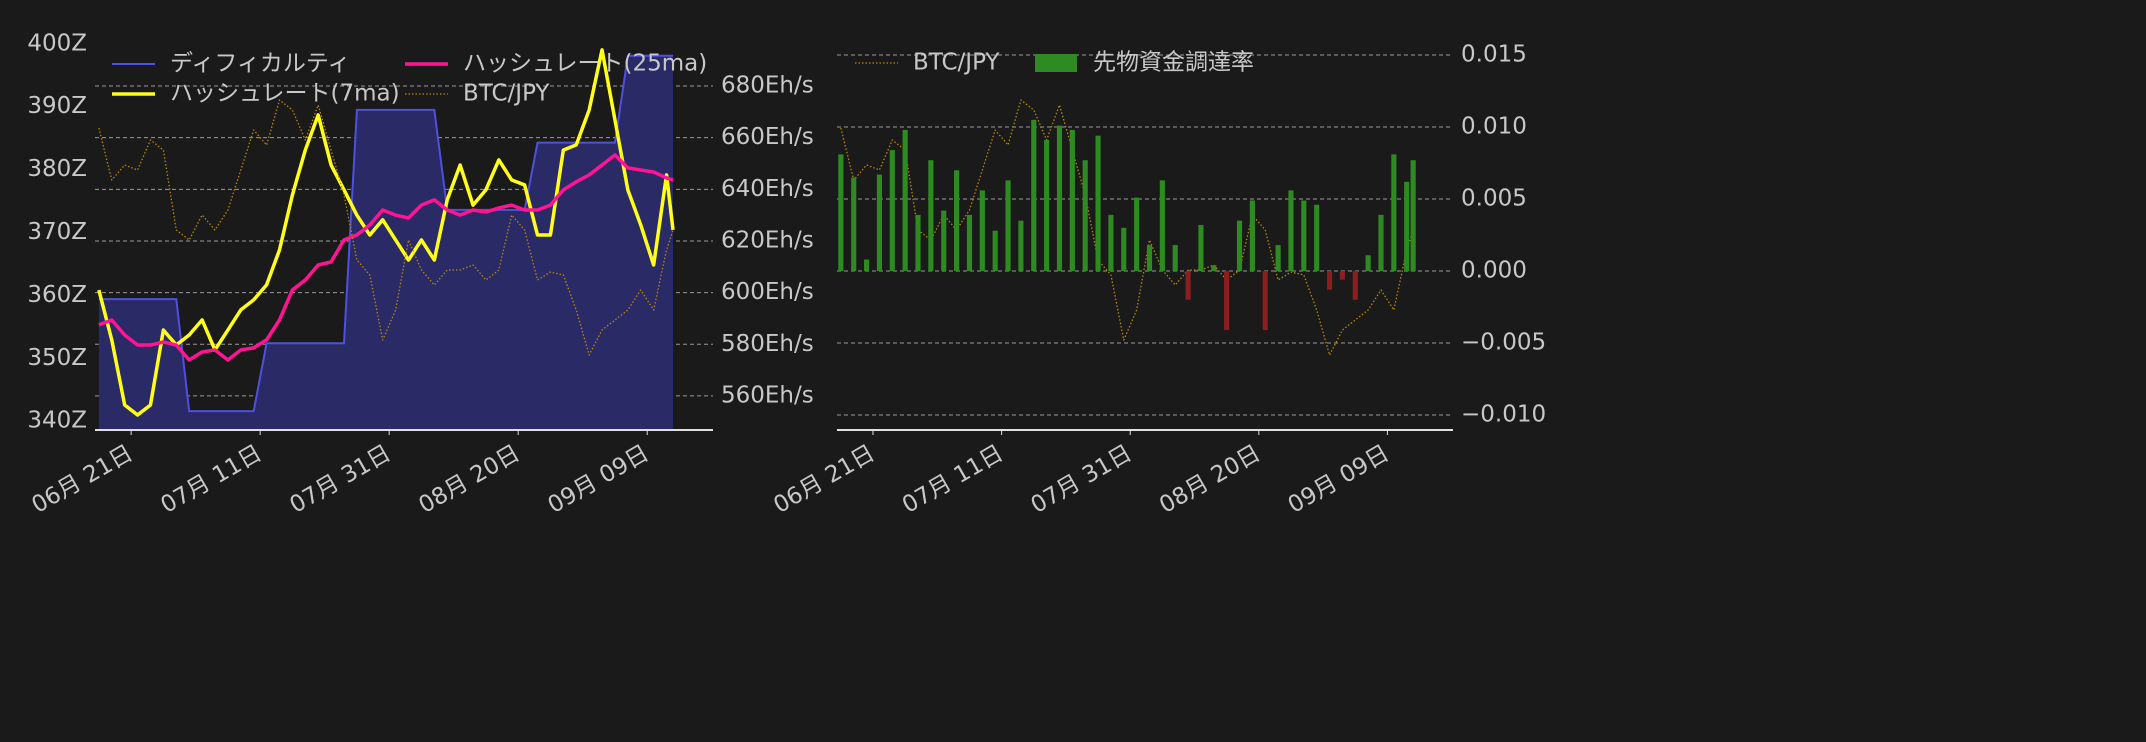  Describe the element at coordinates (57, 295) in the screenshot. I see `y-tick-label: 360Z` at that location.